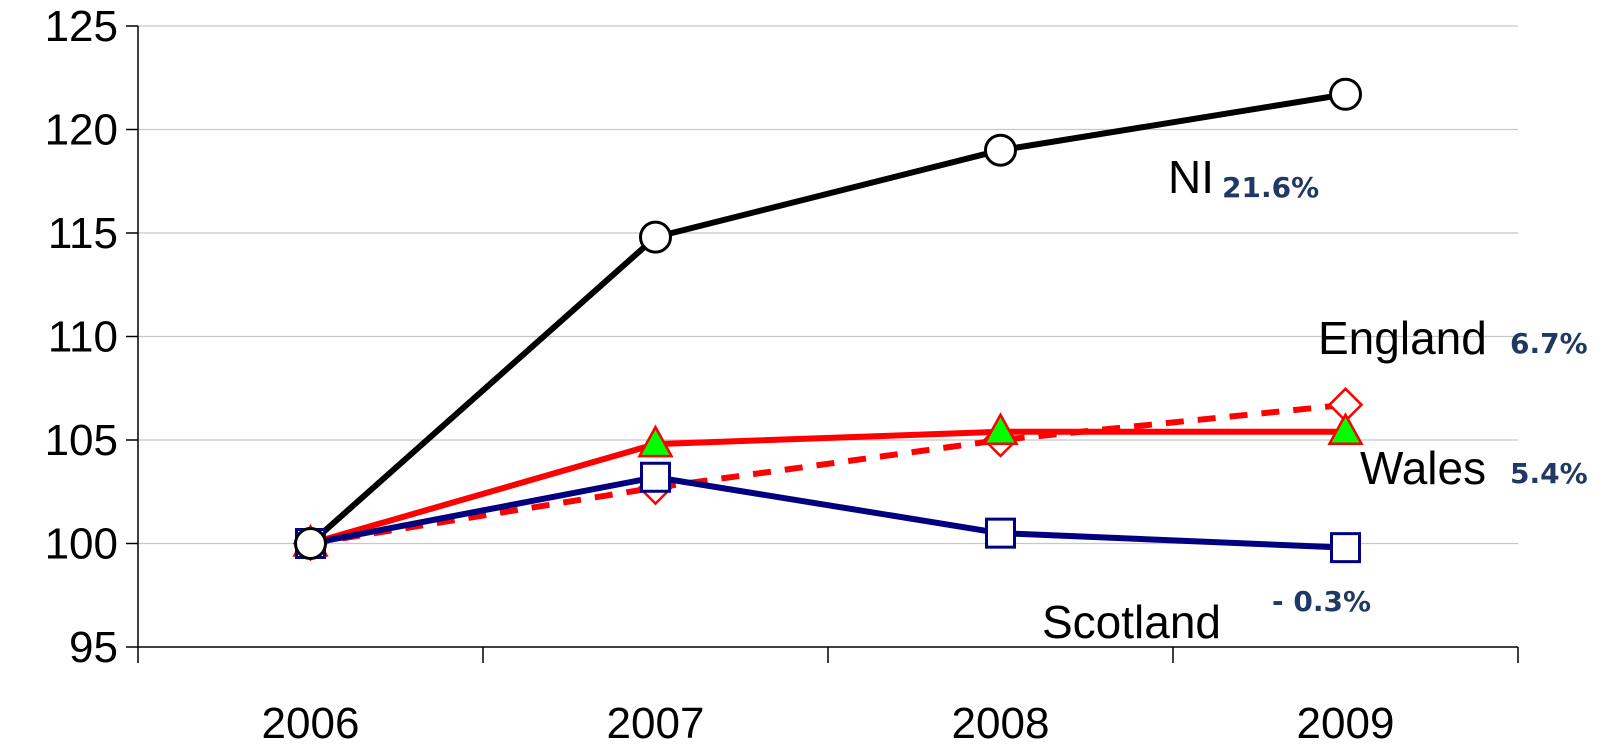 This screenshot has width=1612, height=747. What do you see at coordinates (1001, 723) in the screenshot?
I see `x-tick-label: 2008` at bounding box center [1001, 723].